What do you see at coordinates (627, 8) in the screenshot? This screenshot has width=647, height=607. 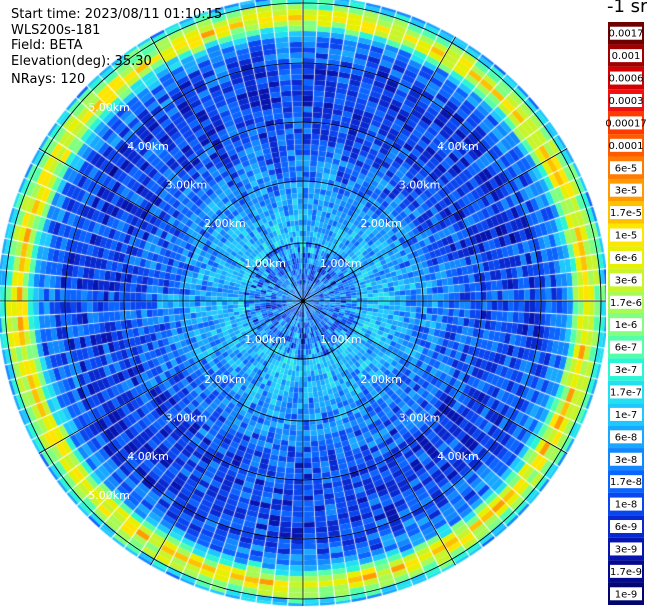 I see `colorbar-unit-label: -1 sr` at bounding box center [627, 8].